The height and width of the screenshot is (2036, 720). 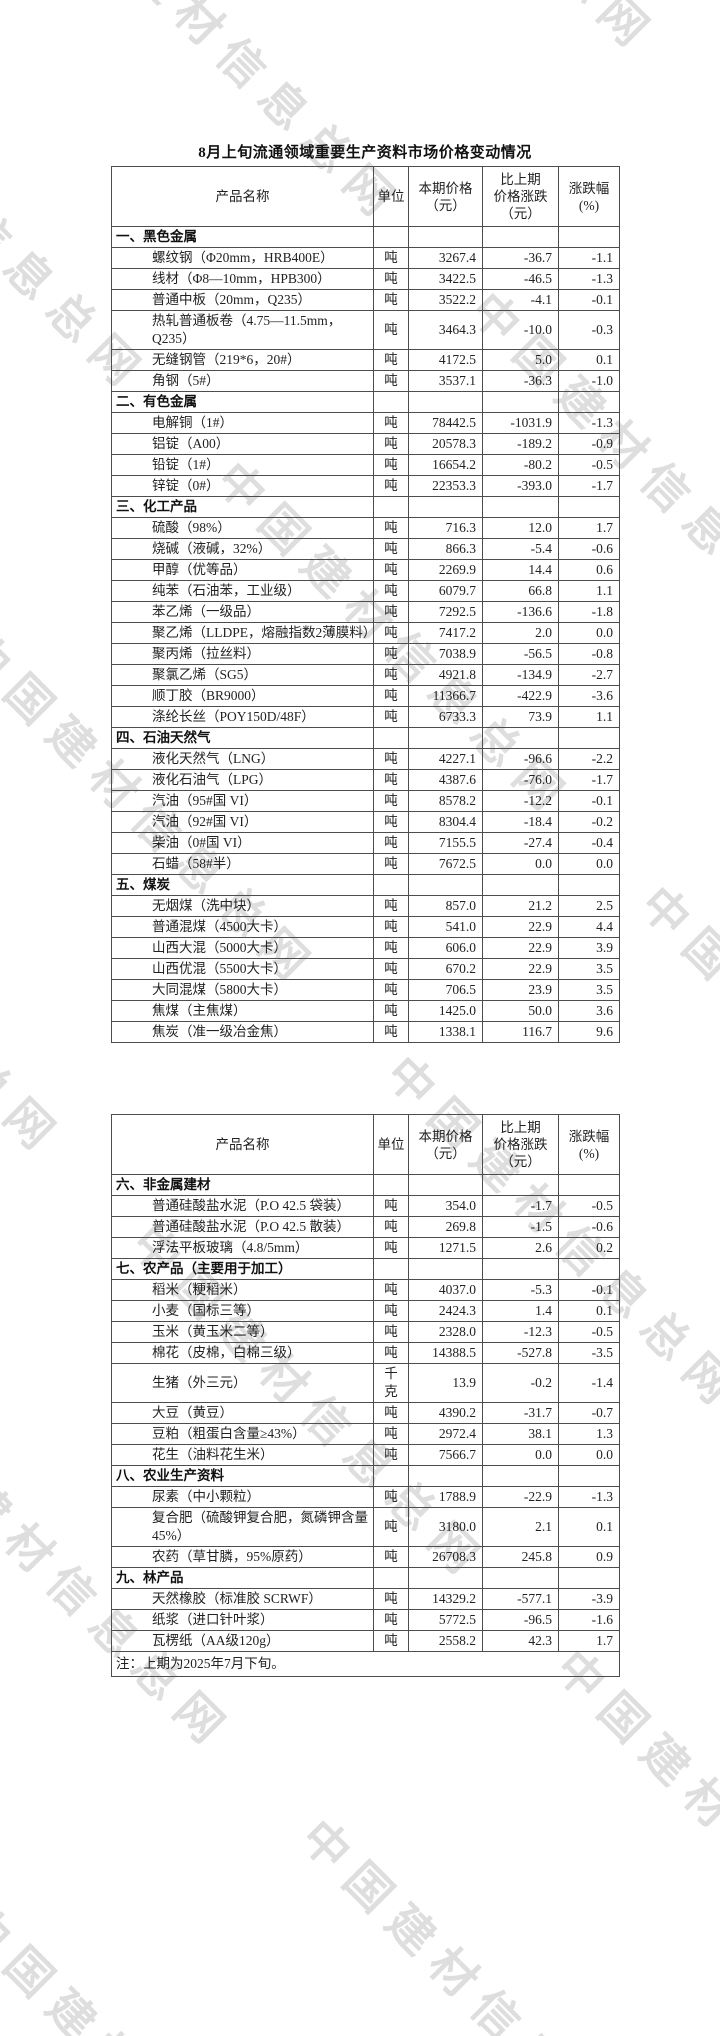 I want to click on change-cell: 42.3, so click(x=520, y=1641).